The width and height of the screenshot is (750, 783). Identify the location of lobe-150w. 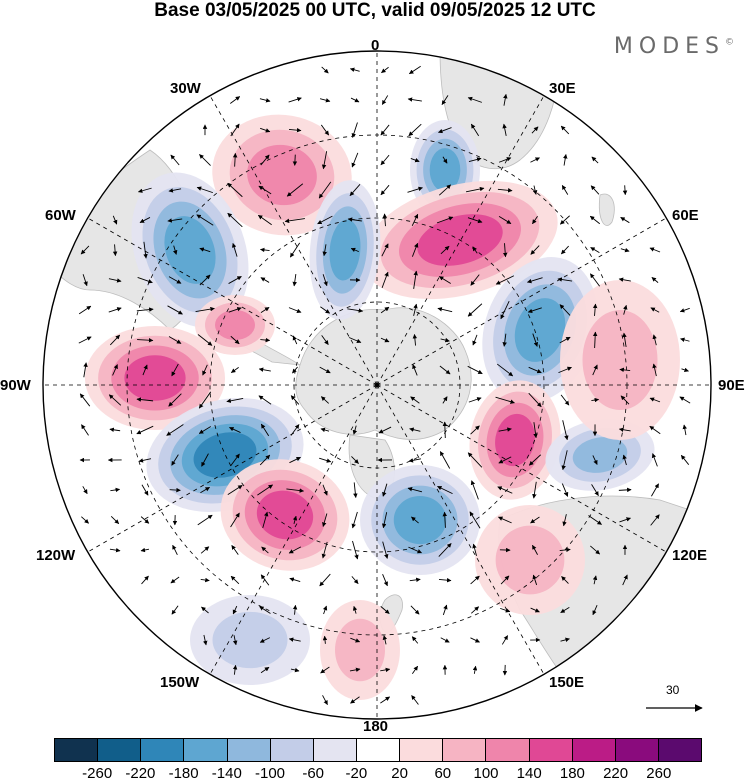
(250, 640).